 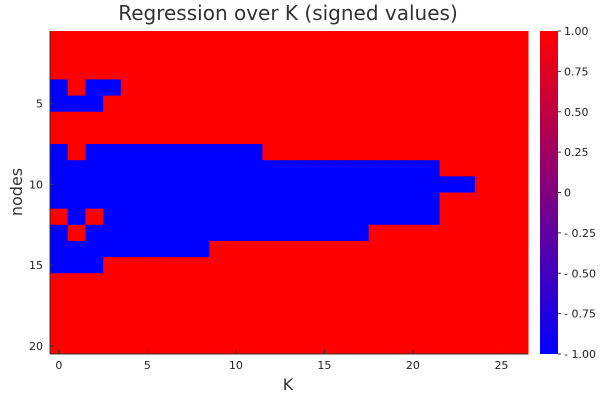 What do you see at coordinates (16, 192) in the screenshot?
I see `y-axis-label: nodes` at bounding box center [16, 192].